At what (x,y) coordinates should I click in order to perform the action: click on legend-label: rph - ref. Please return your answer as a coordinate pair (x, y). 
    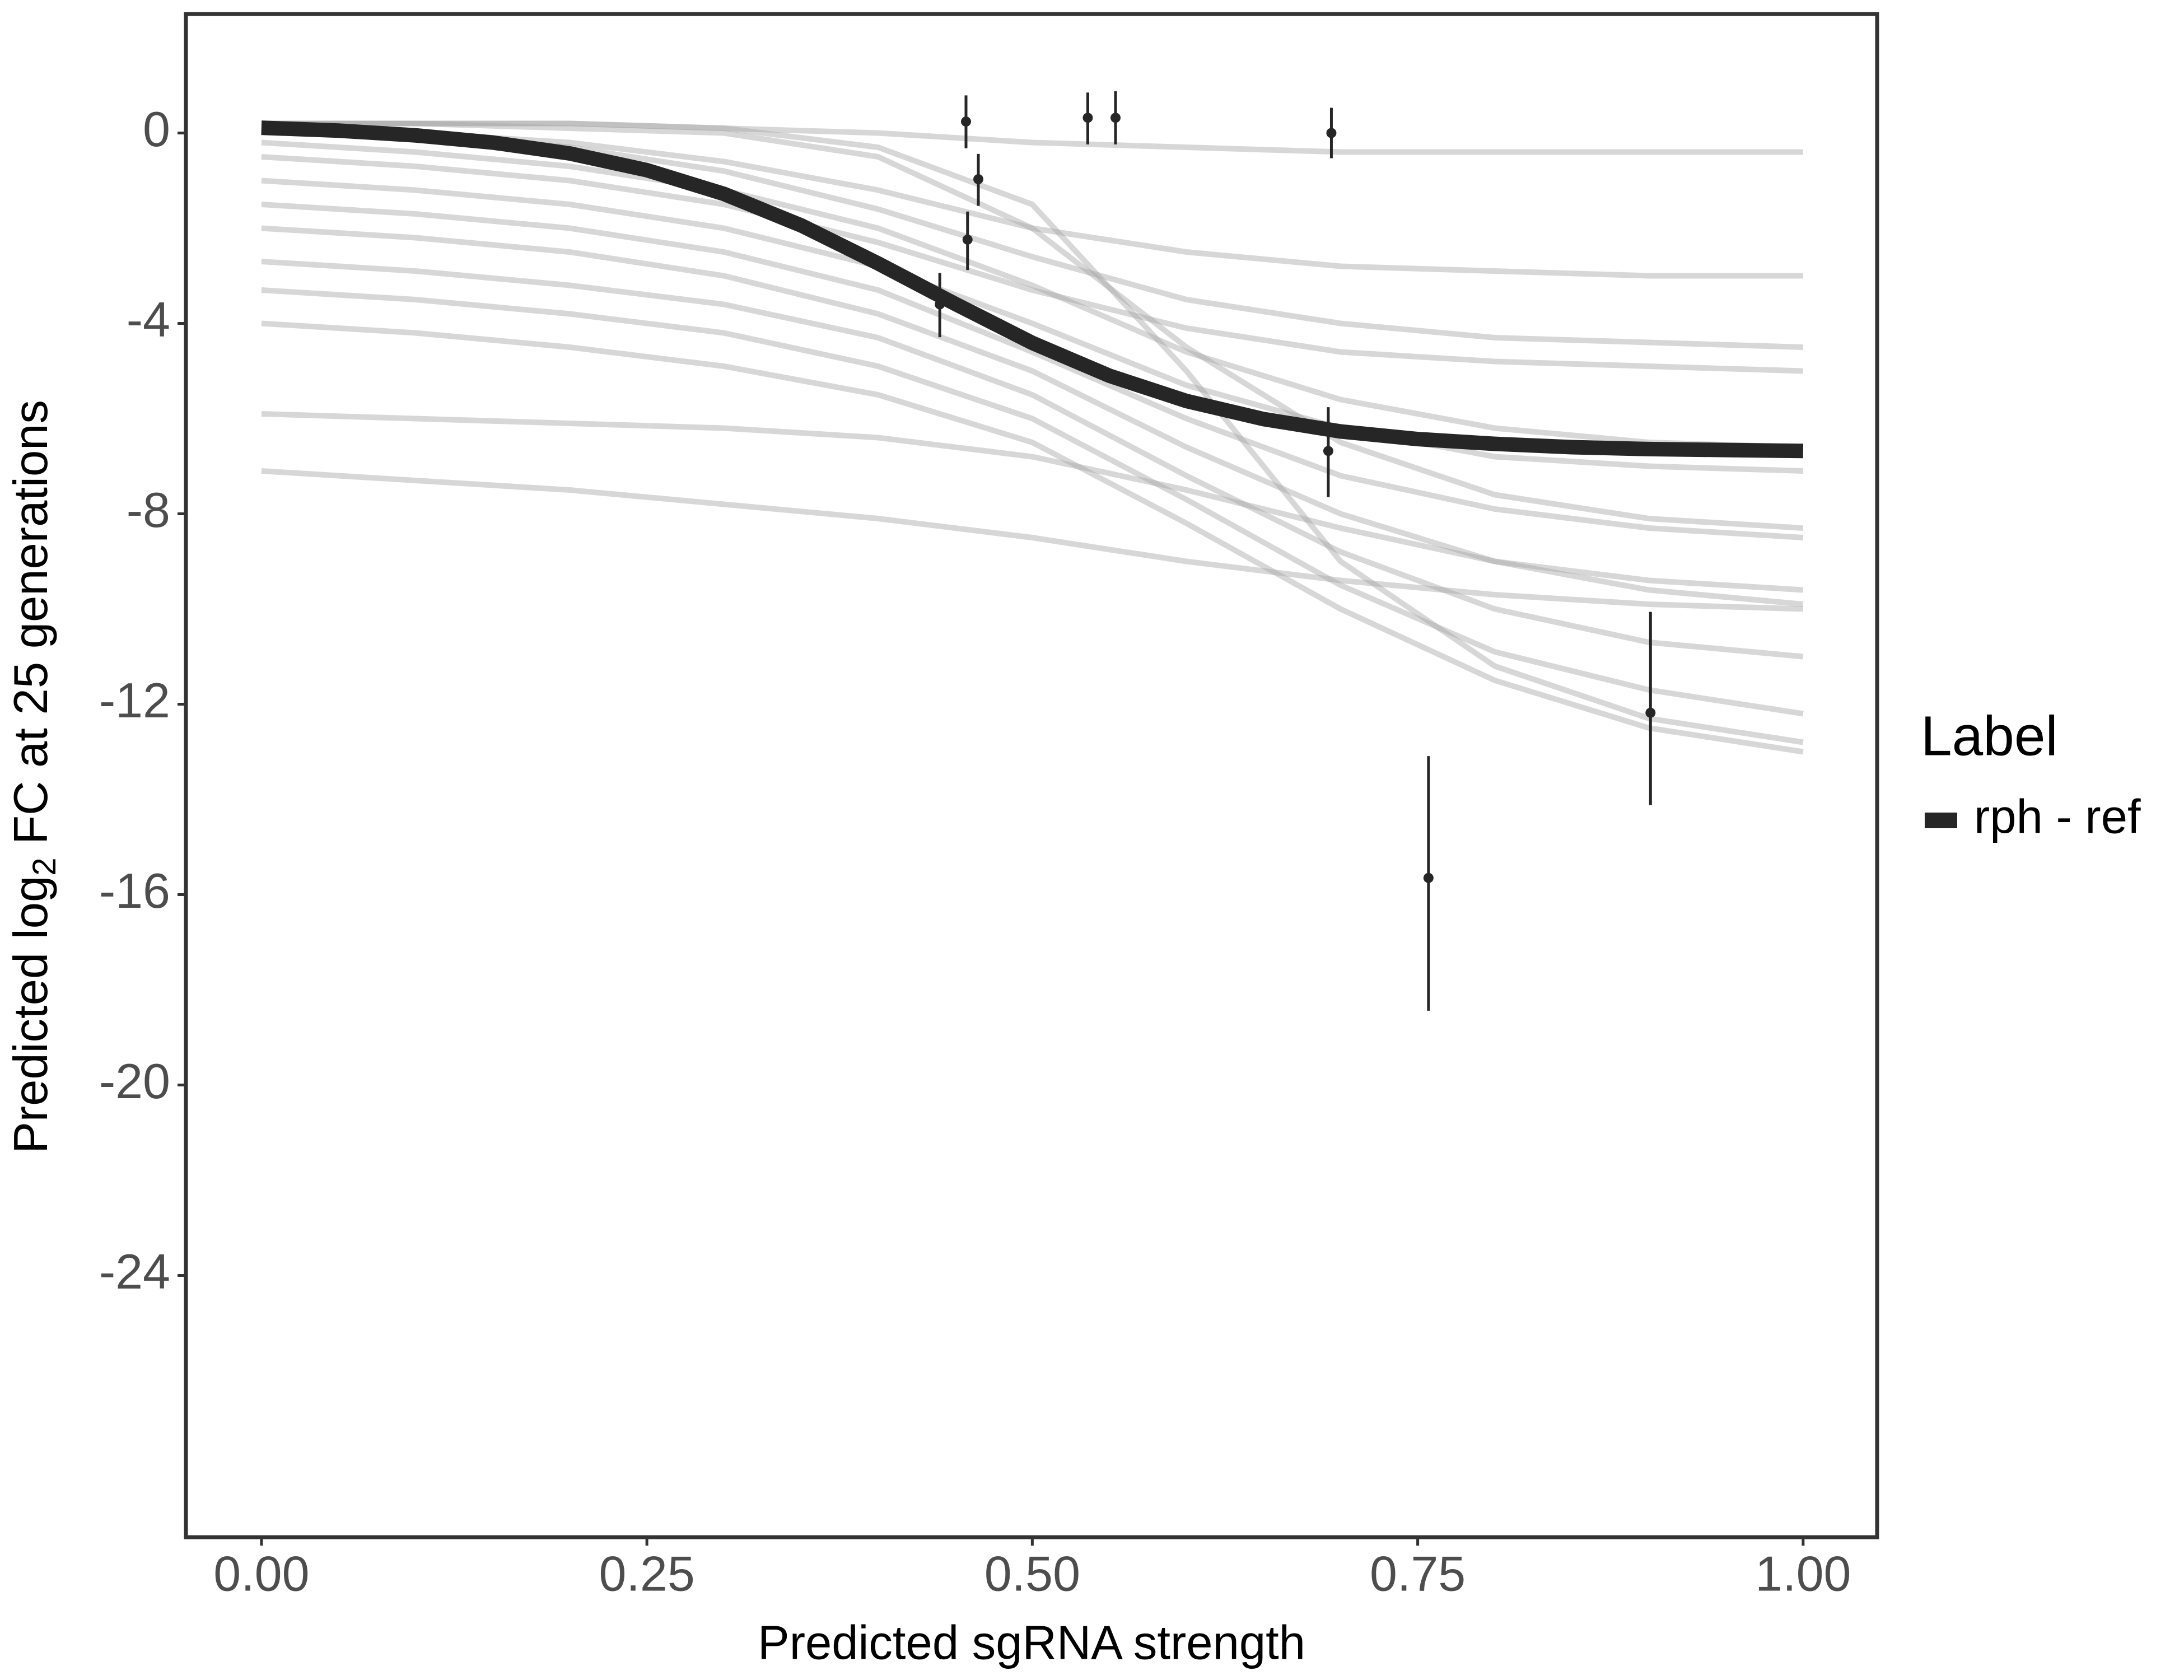
    Looking at the image, I should click on (2058, 817).